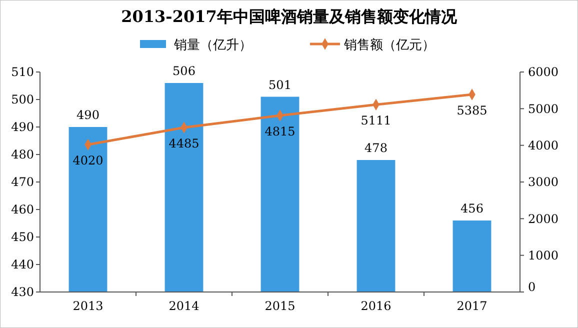 The width and height of the screenshot is (578, 328). Describe the element at coordinates (22, 209) in the screenshot. I see `y-tick-label: 460` at that location.